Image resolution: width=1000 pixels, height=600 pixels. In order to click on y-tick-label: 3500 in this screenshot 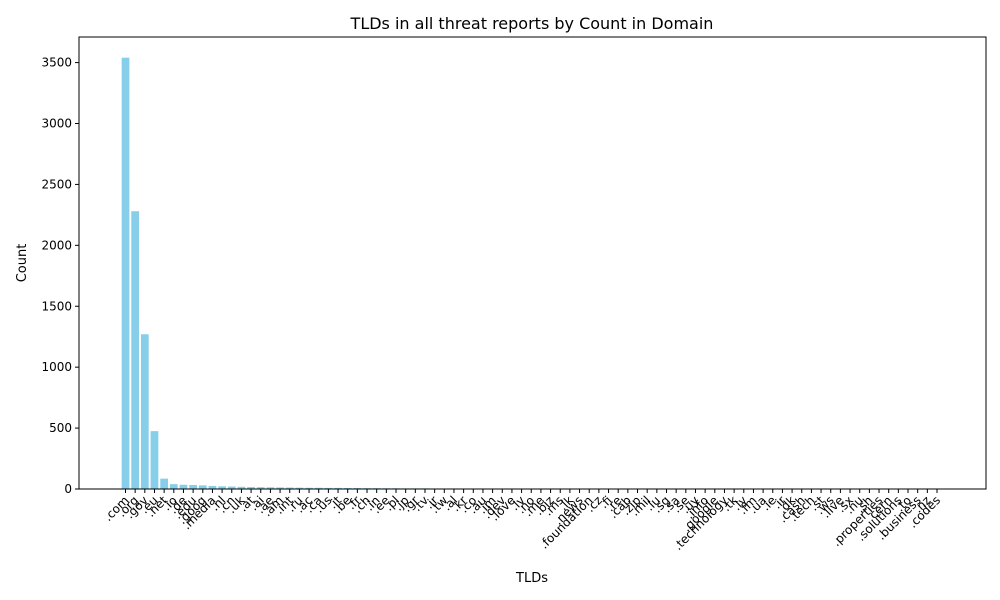, I will do `click(56, 63)`.